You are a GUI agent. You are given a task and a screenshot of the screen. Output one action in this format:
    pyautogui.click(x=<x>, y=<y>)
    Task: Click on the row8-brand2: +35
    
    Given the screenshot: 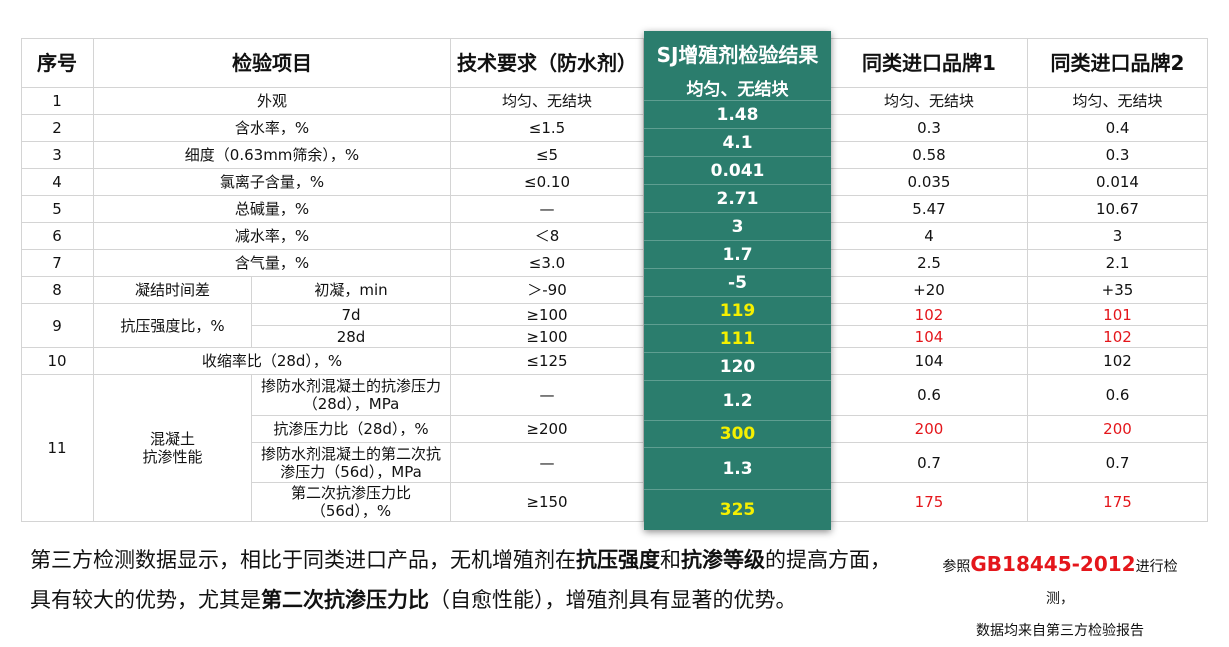 What is the action you would take?
    pyautogui.click(x=1118, y=290)
    